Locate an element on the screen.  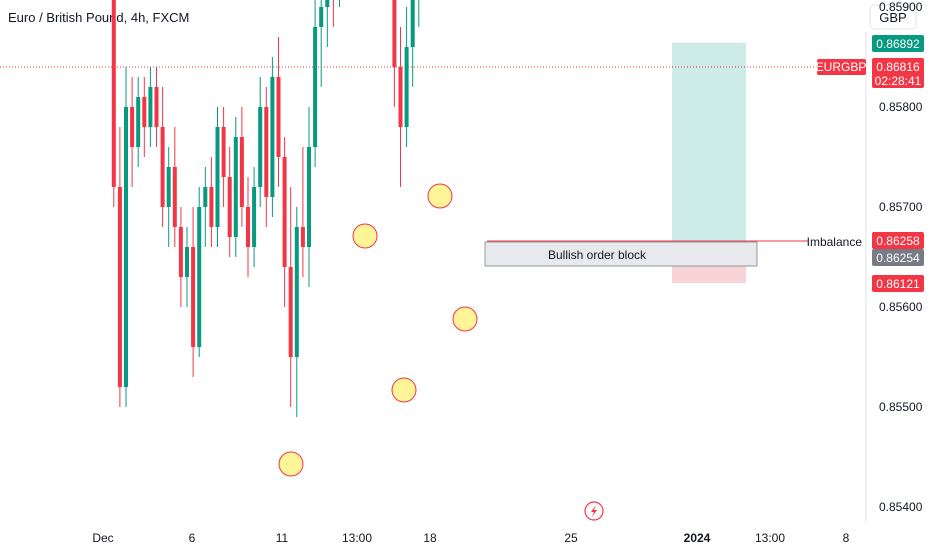
currency-button: GBP is located at coordinates (893, 17).